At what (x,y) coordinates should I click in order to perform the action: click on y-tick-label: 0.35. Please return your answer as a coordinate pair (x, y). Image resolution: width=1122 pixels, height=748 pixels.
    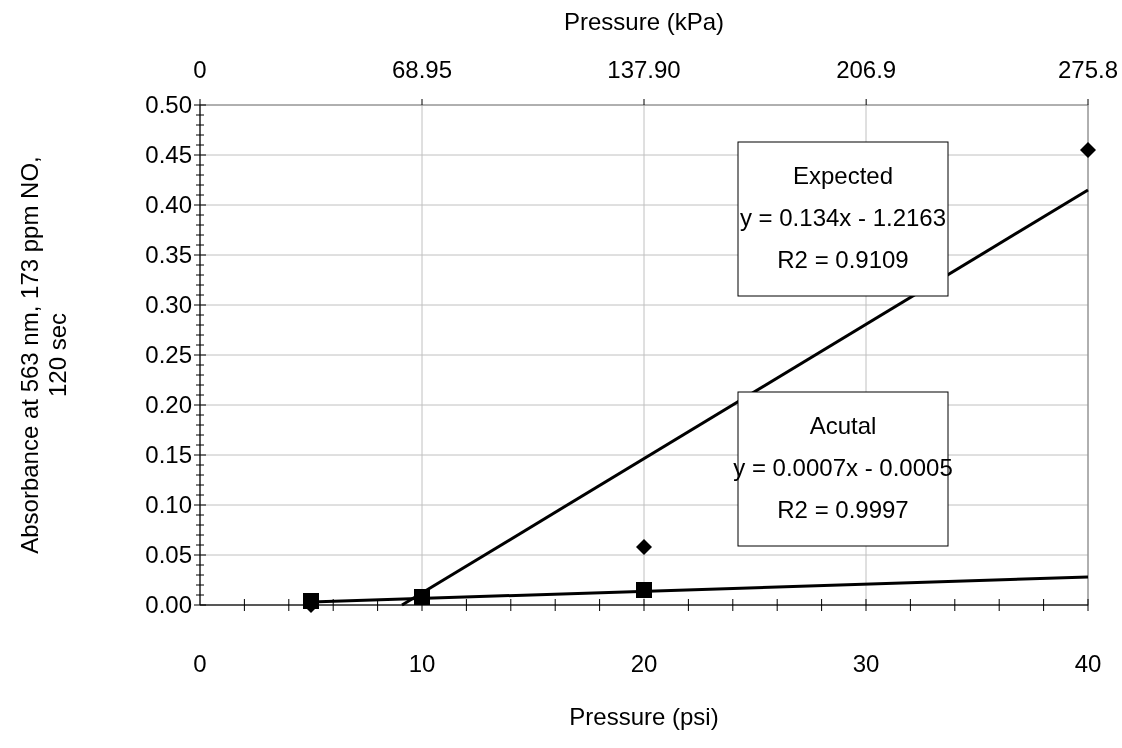
    Looking at the image, I should click on (168, 254).